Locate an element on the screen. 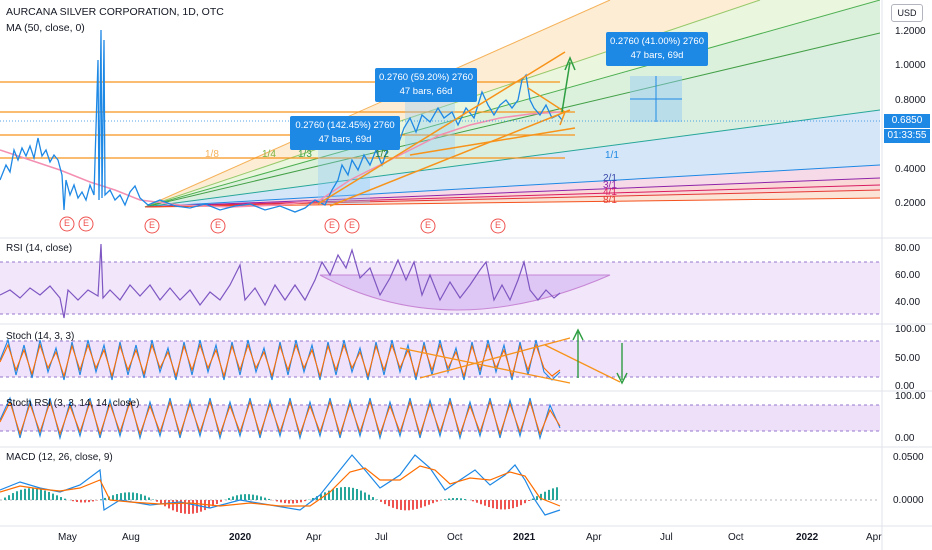 Image resolution: width=932 pixels, height=550 pixels. time-tick: Aug is located at coordinates (131, 537).